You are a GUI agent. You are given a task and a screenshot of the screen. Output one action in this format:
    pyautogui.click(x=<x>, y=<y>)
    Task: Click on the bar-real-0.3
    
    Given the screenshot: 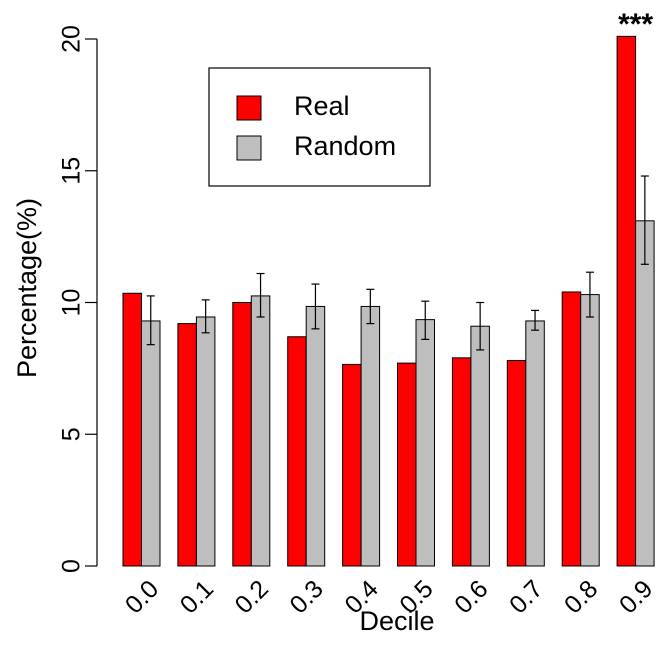 What is the action you would take?
    pyautogui.click(x=297, y=451)
    